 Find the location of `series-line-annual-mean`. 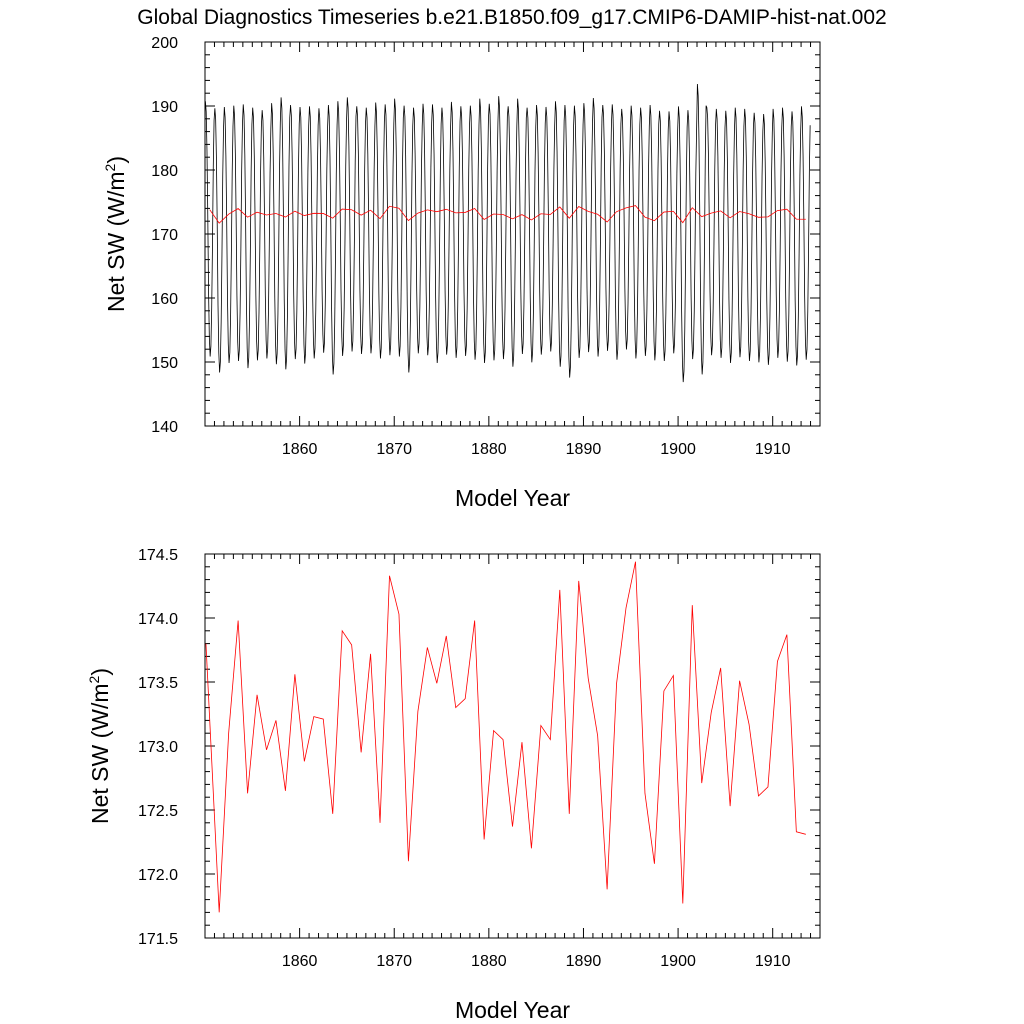

series-line-annual-mean is located at coordinates (507, 214).